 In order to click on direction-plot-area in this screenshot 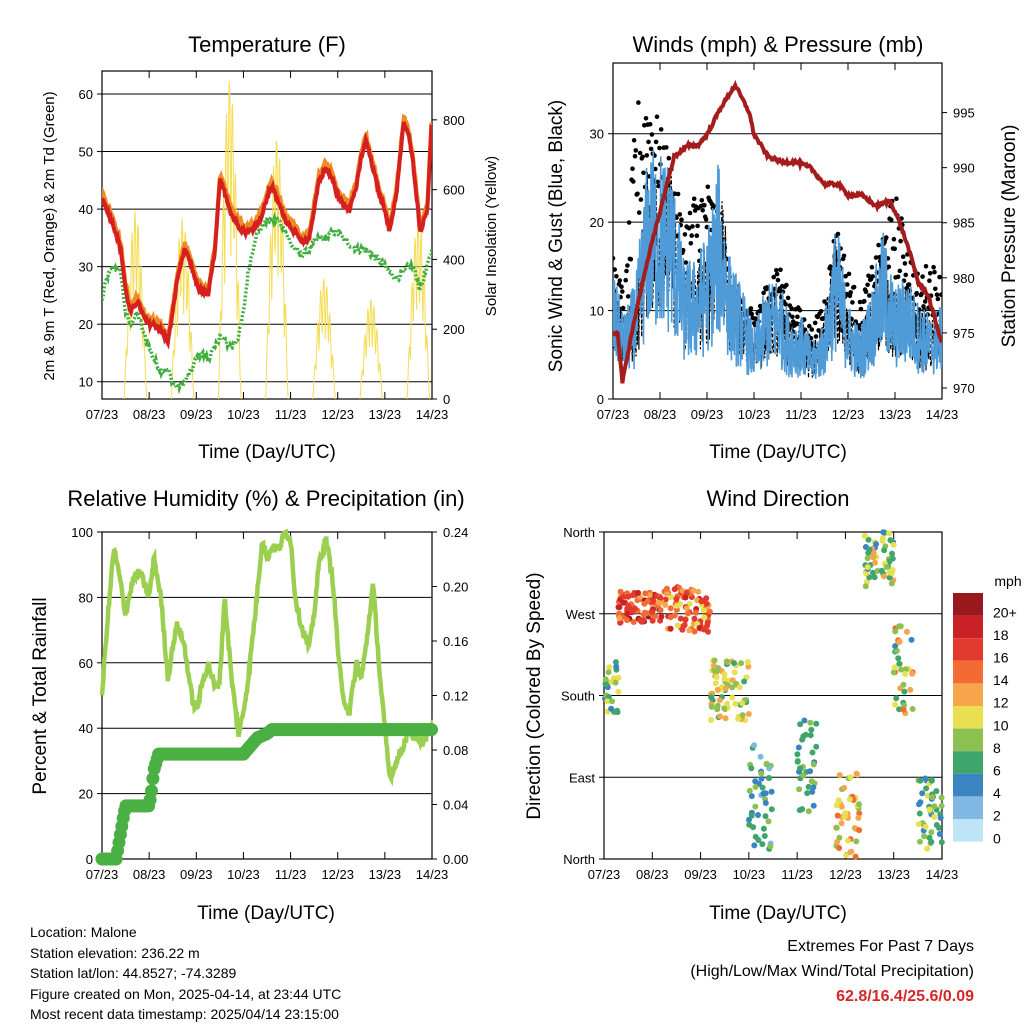, I will do `click(773, 694)`.